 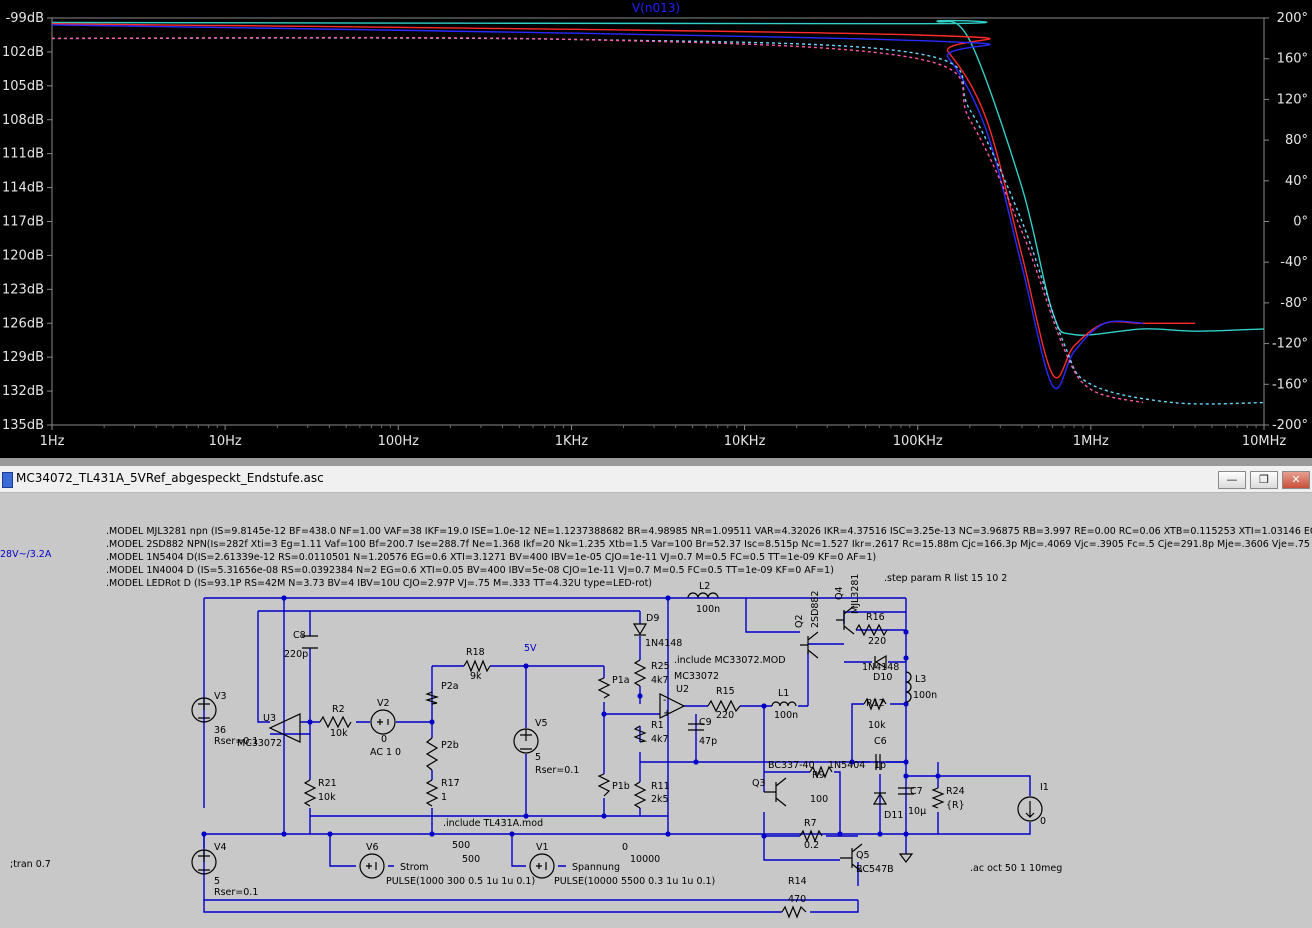 I want to click on source-V3, so click(x=204, y=710).